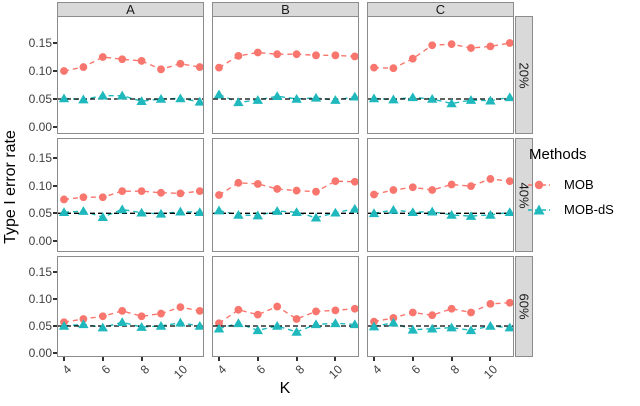 The height and width of the screenshot is (406, 640). I want to click on facet-panel-A-60%, so click(130, 306).